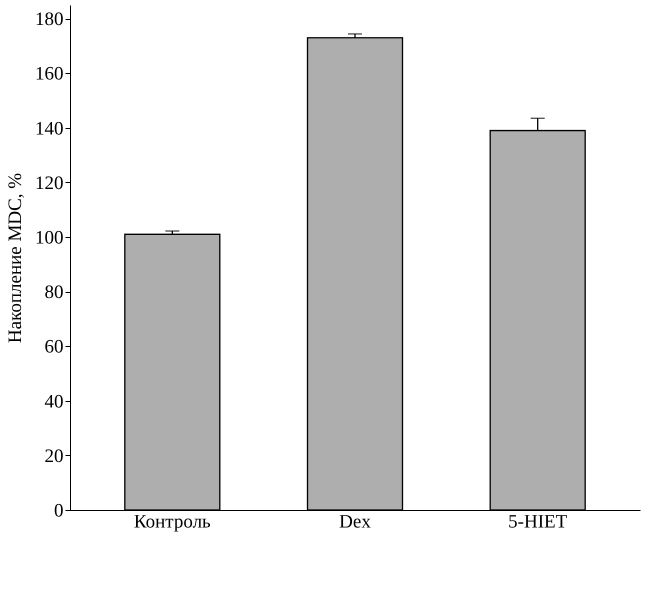 The height and width of the screenshot is (589, 651). What do you see at coordinates (173, 522) in the screenshot?
I see `x-tick-label: Контроль` at bounding box center [173, 522].